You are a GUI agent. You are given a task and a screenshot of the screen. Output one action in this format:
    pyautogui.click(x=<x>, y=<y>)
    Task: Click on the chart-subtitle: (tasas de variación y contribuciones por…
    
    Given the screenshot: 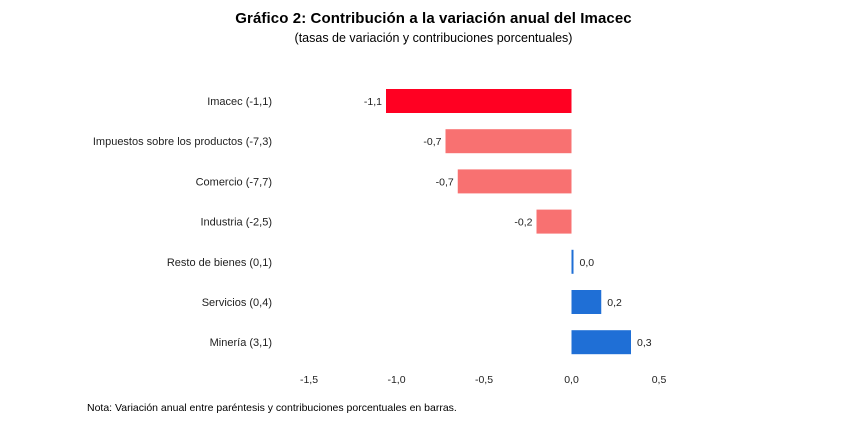 What is the action you would take?
    pyautogui.click(x=433, y=38)
    